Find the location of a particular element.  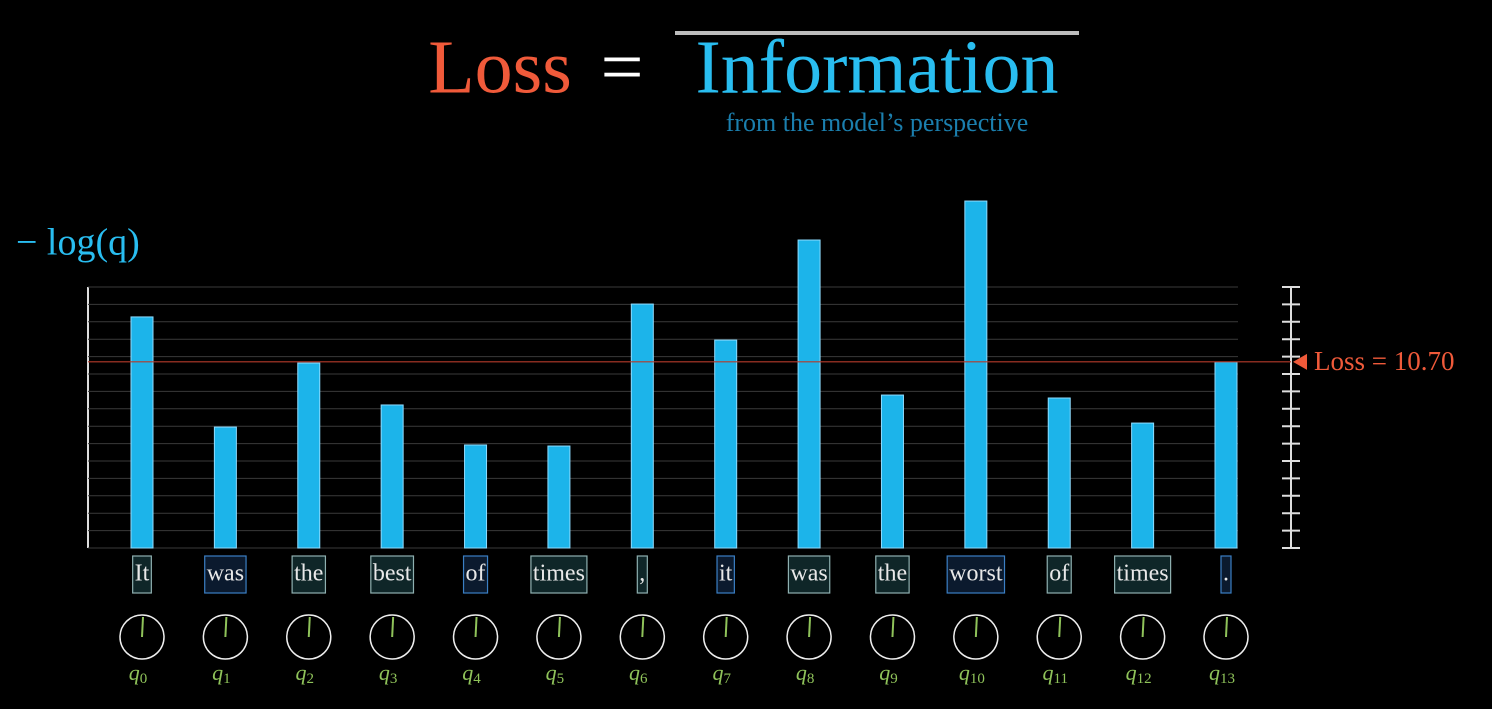

q-index: 2 is located at coordinates (311, 679).